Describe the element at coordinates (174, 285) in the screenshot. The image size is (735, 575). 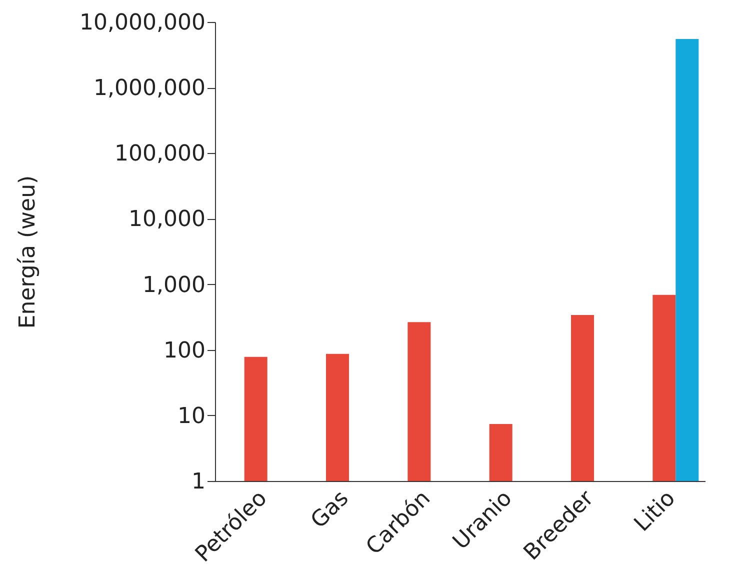
I see `y-tick-label: 1,000` at that location.